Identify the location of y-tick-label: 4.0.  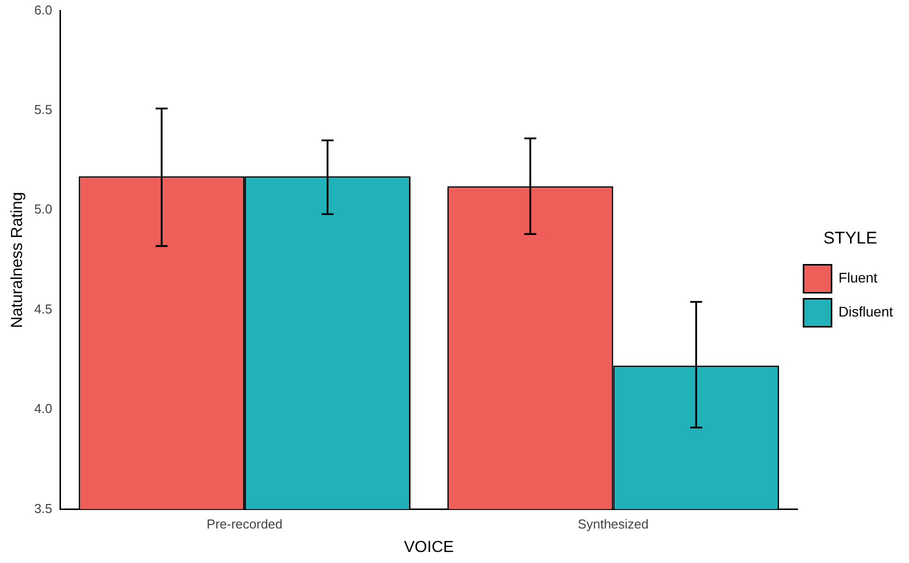
(43, 408).